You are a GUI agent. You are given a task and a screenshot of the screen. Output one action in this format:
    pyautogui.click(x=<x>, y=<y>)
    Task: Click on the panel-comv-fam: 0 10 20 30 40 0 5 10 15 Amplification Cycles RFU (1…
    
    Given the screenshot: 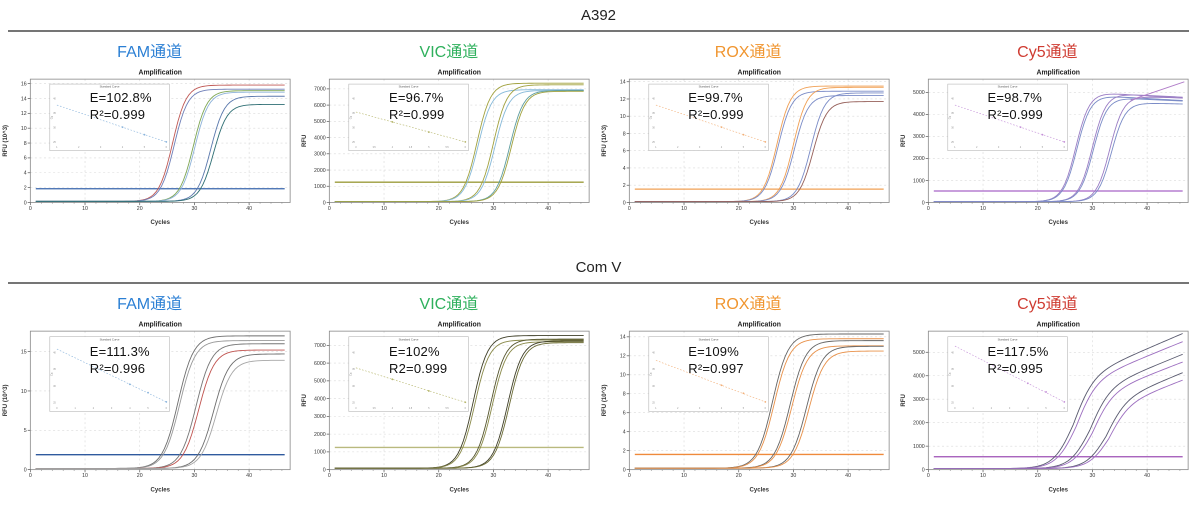 What is the action you would take?
    pyautogui.click(x=150, y=406)
    